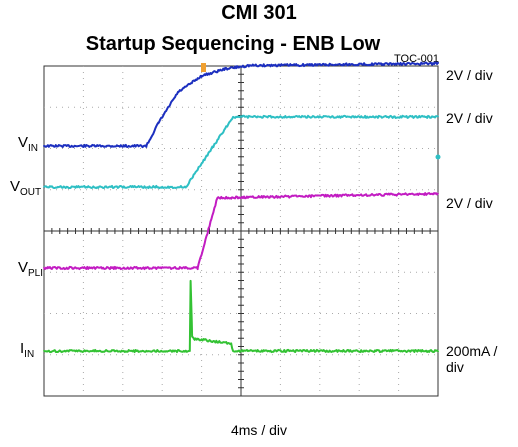  Describe the element at coordinates (469, 118) in the screenshot. I see `scale-label-vout: 2V / div` at that location.